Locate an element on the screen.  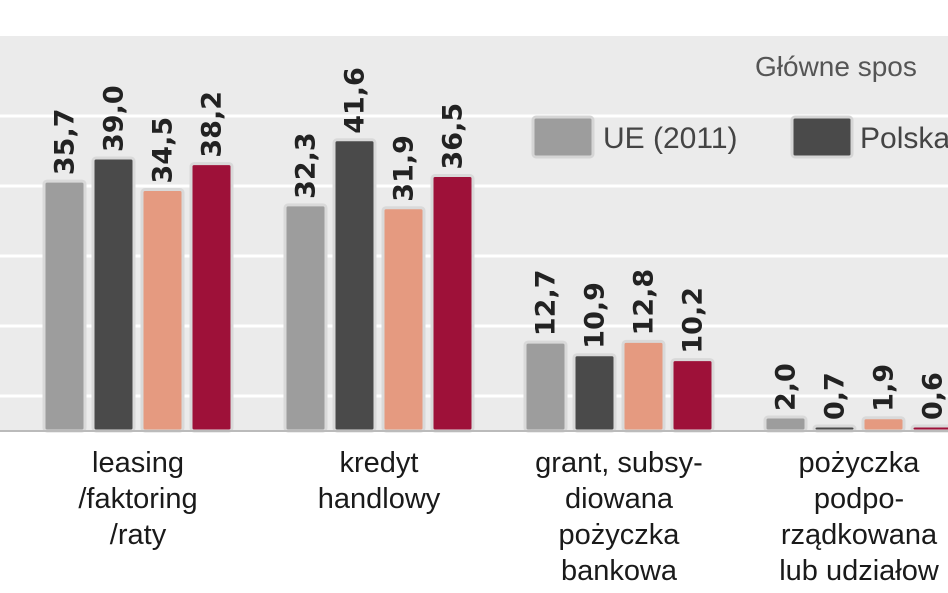
bar-value-label: 0,7 is located at coordinates (835, 396).